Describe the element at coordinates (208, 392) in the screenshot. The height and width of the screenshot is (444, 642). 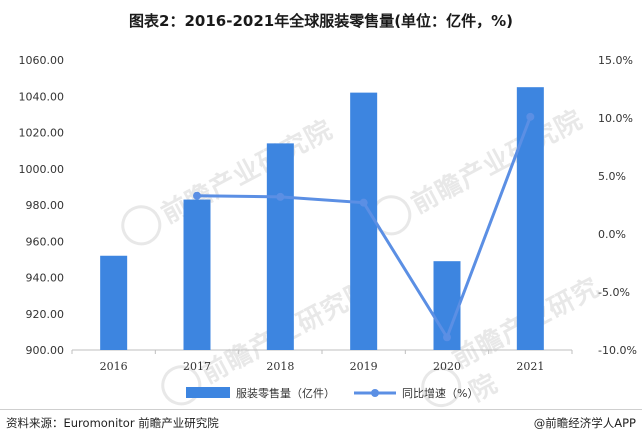
I see `legend-bar-swatch` at that location.